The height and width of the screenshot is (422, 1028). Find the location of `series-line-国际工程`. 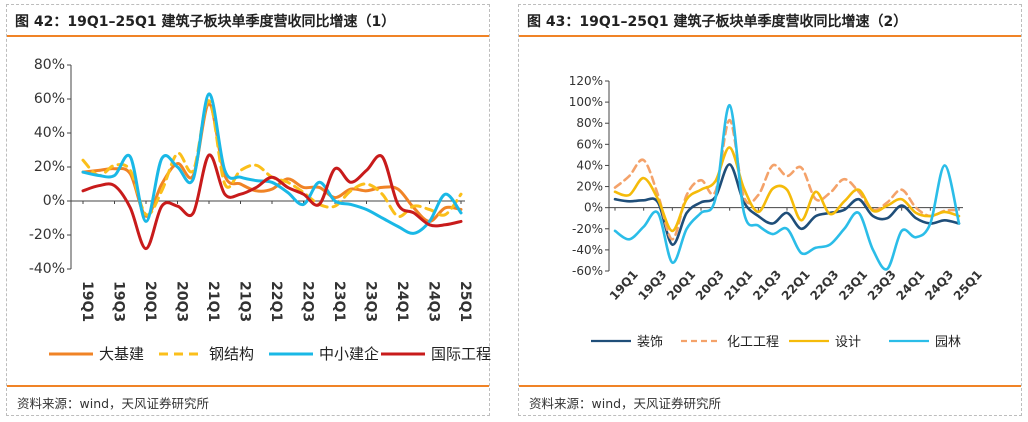

series-line-国际工程 is located at coordinates (272, 202).